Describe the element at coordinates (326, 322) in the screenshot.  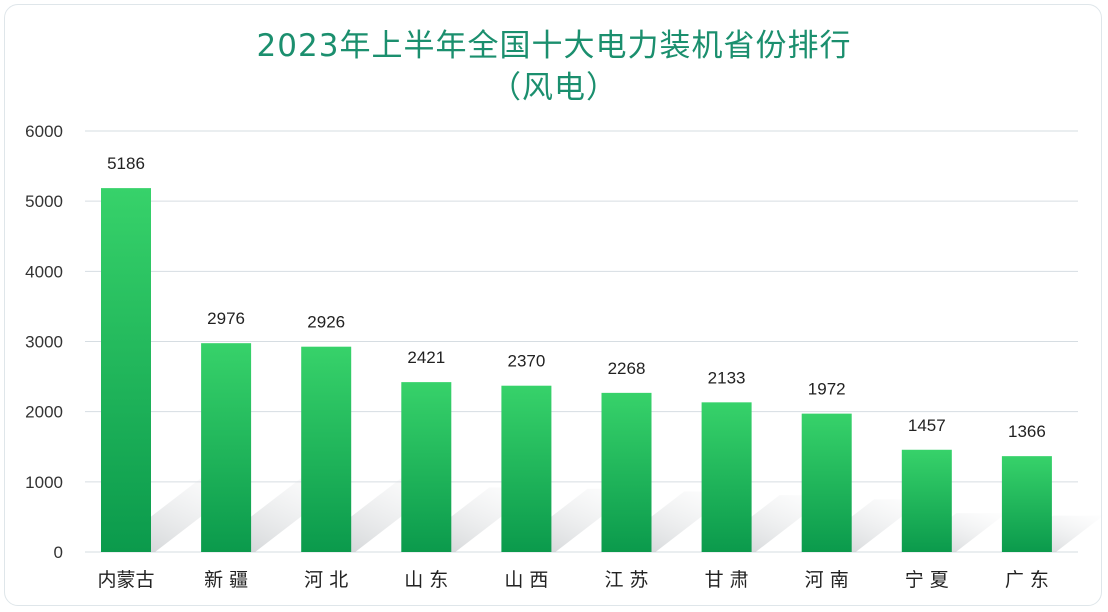
I see `data-label: 2926` at that location.